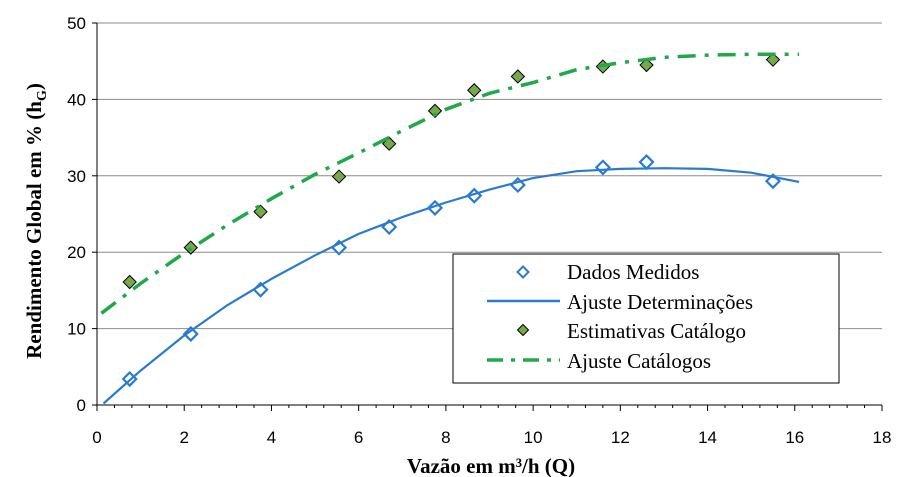  Describe the element at coordinates (633, 272) in the screenshot. I see `legend-label-dados-medidos: Dados Medidos` at that location.